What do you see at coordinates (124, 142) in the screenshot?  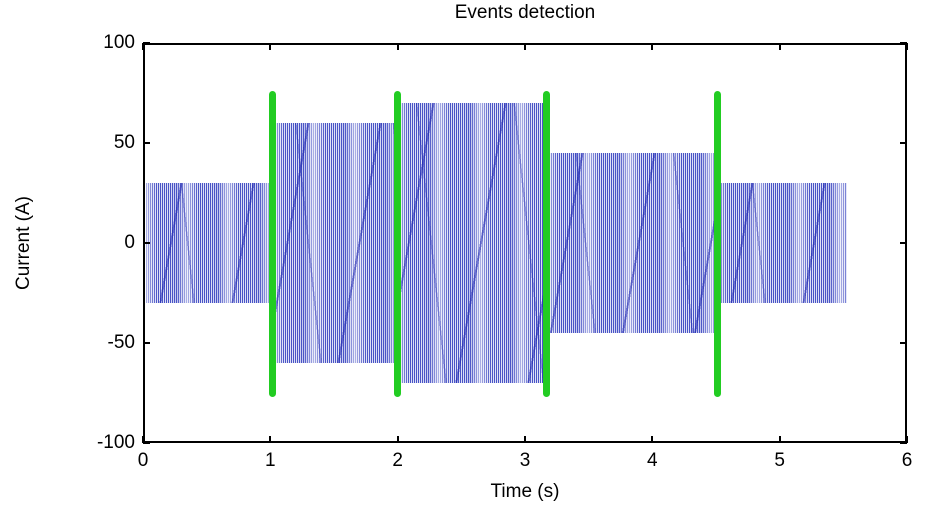 I see `y-tick-label: 50` at bounding box center [124, 142].